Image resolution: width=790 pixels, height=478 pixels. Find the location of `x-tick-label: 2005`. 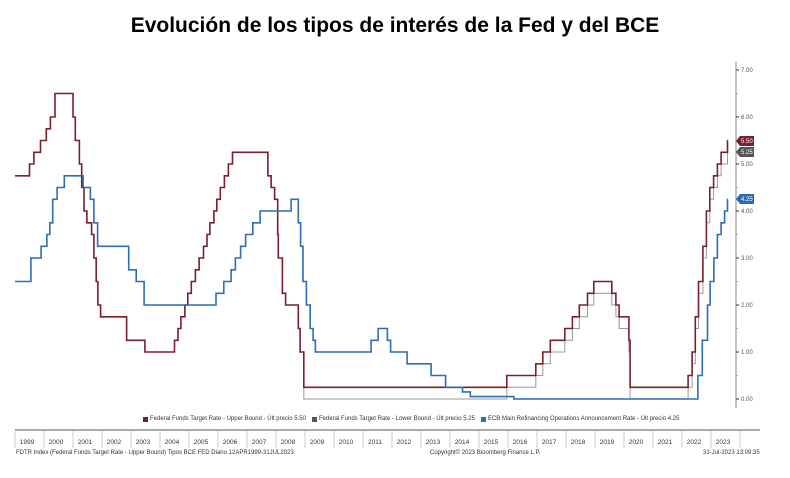

x-tick-label: 2005 is located at coordinates (201, 442).